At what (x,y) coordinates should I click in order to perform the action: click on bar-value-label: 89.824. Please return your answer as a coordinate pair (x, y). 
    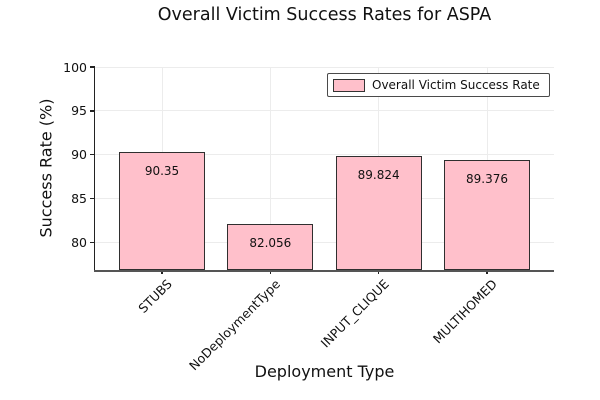
    Looking at the image, I should click on (378, 175).